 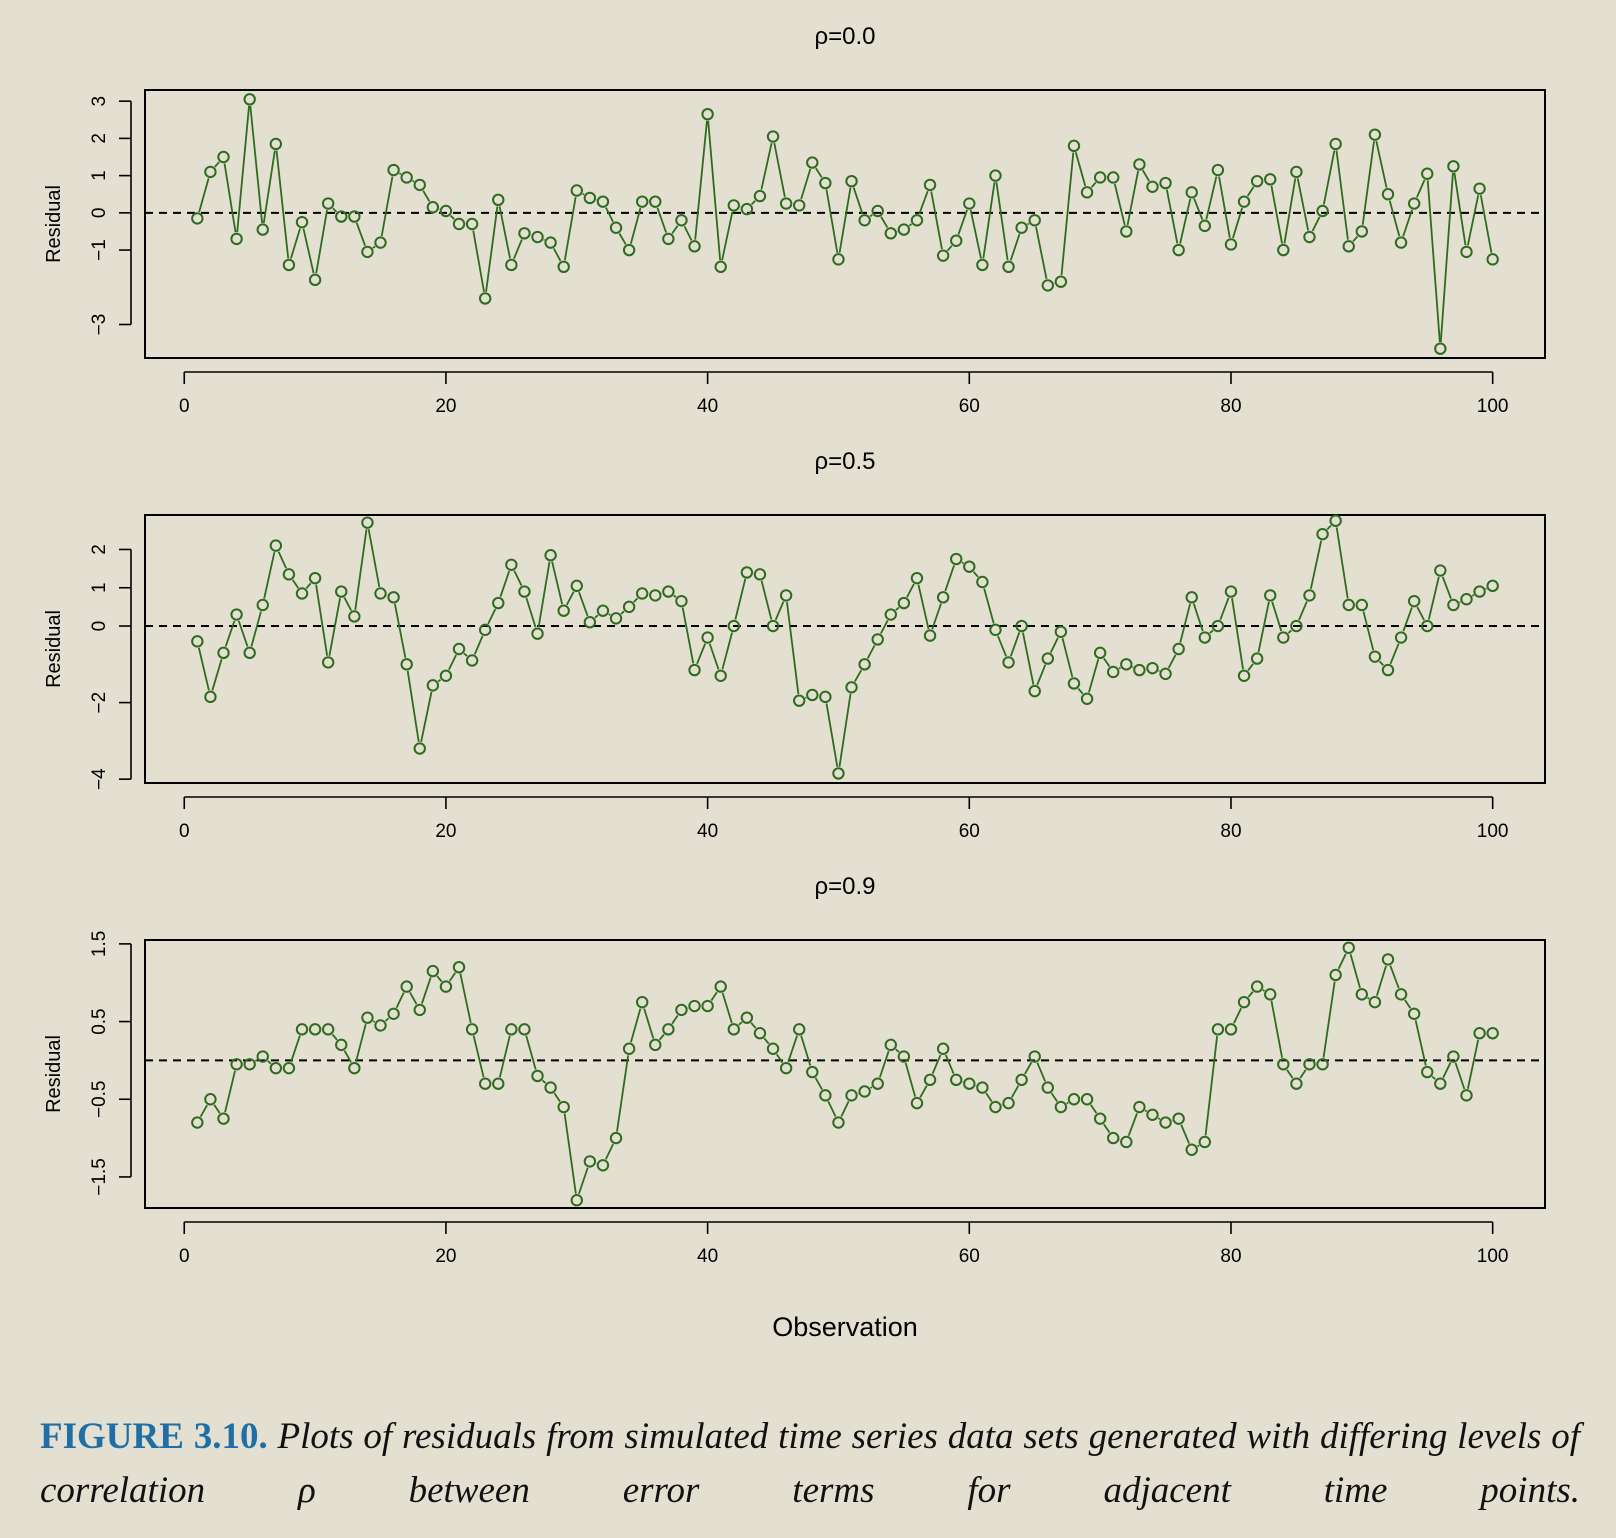 What do you see at coordinates (99, 175) in the screenshot?
I see `y-tick-label: 1` at bounding box center [99, 175].